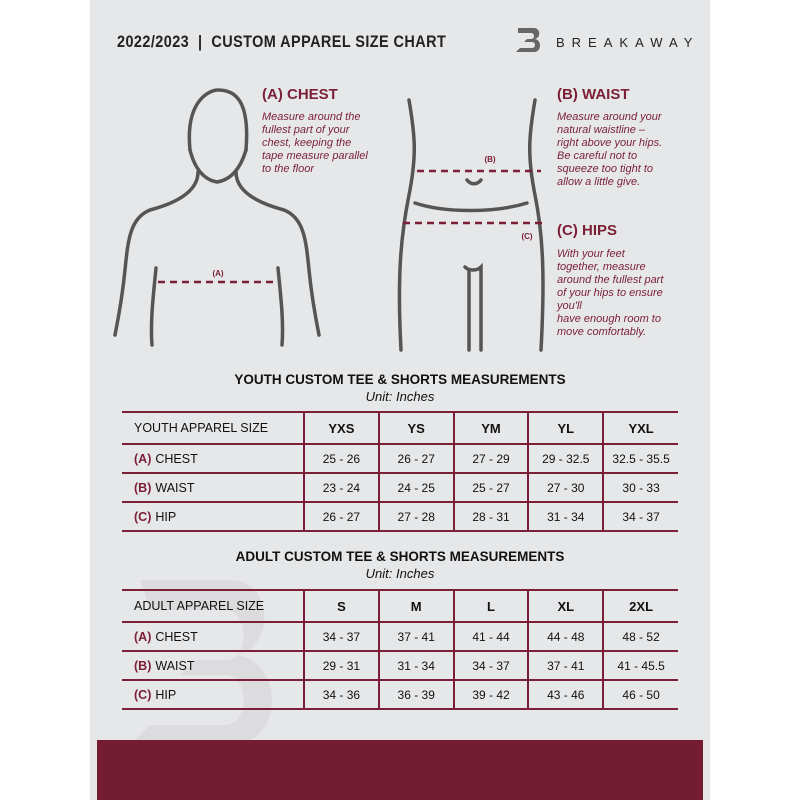 This screenshot has height=800, width=800. What do you see at coordinates (490, 428) in the screenshot?
I see `column-header: YM` at bounding box center [490, 428].